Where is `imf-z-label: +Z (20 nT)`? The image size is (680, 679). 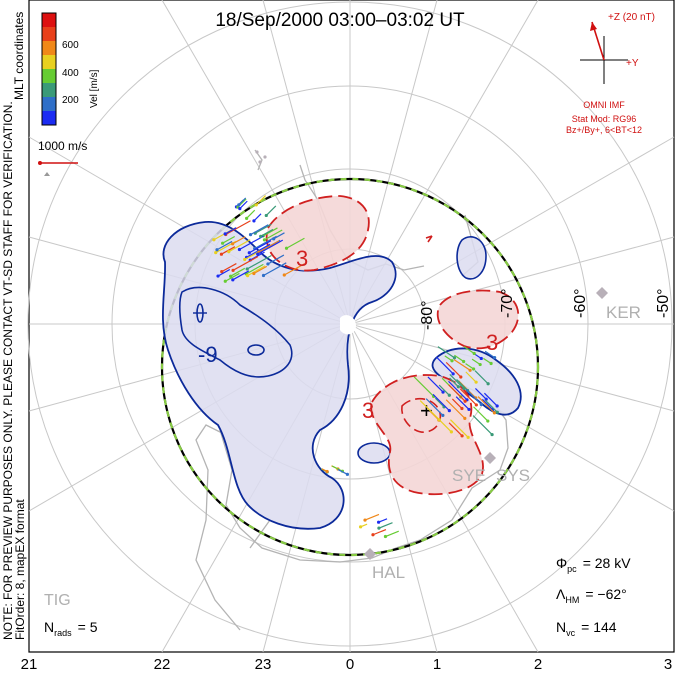 imf-z-label: +Z (20 nT) is located at coordinates (631, 17).